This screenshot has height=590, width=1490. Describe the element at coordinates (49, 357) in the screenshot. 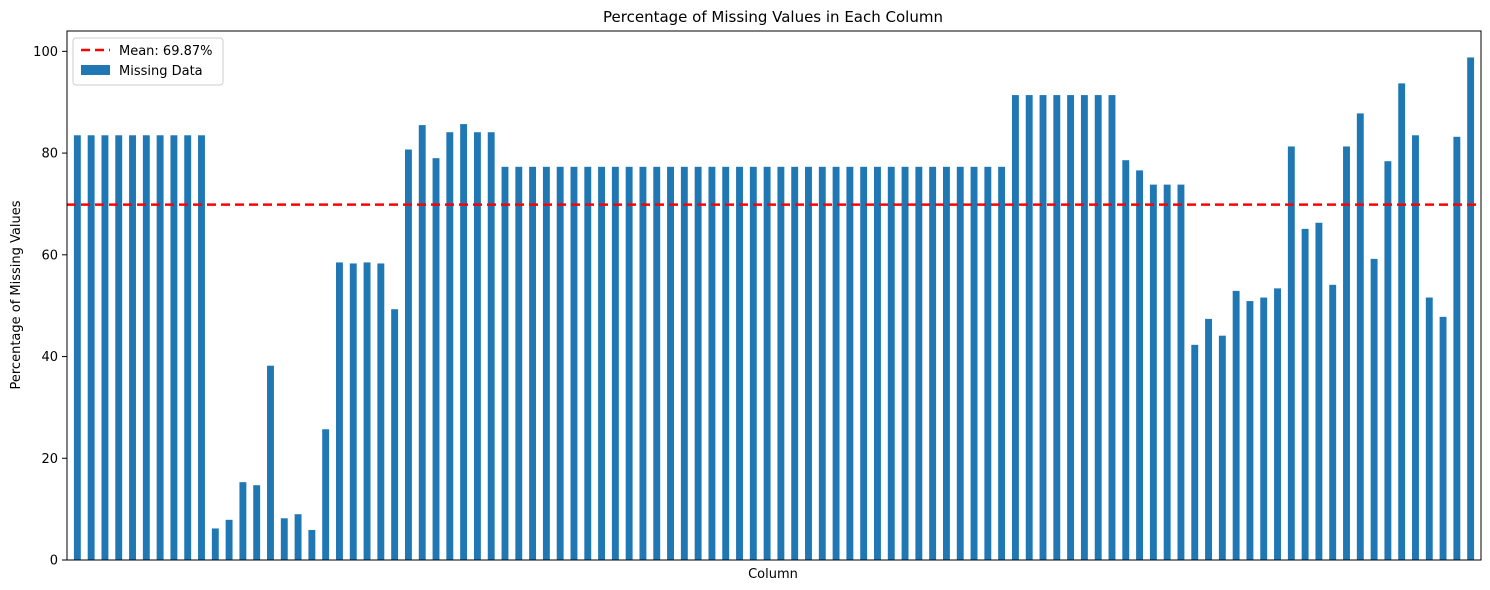

I see `y-tick-label: 40` at that location.